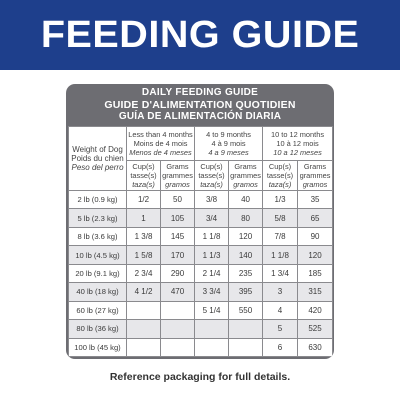  What do you see at coordinates (200, 116) in the screenshot?
I see `guide-title-spanish: GUÍA DE ALIMENTACIÓN DIARIA` at bounding box center [200, 116].